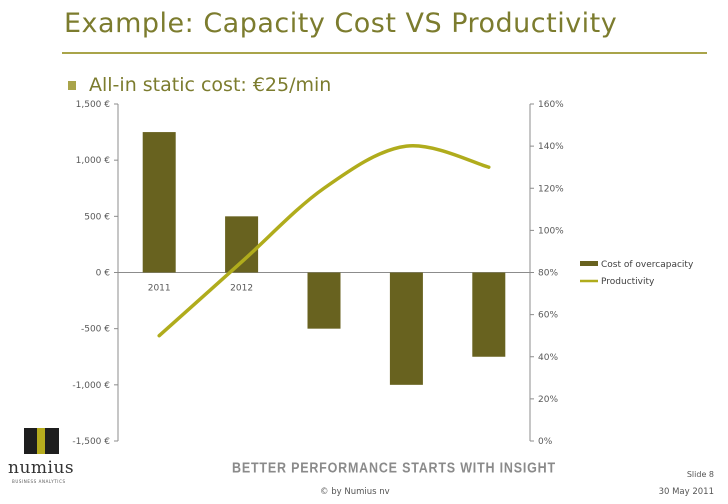 Image resolution: width=728 pixels, height=504 pixels. What do you see at coordinates (91, 442) in the screenshot?
I see `y-left-tick-label: -1,500 €` at bounding box center [91, 442].